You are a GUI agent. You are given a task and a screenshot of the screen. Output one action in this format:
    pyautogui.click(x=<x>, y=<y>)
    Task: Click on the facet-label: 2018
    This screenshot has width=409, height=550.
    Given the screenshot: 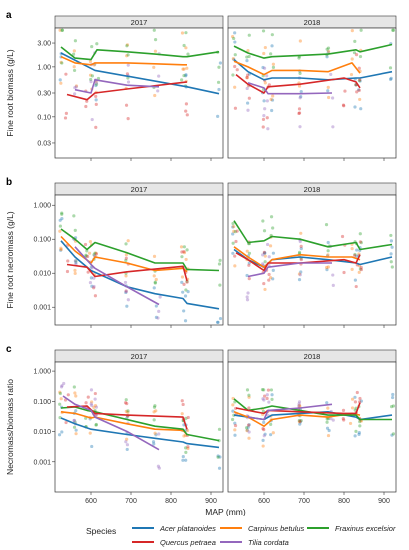 What is the action you would take?
    pyautogui.click(x=312, y=189)
    